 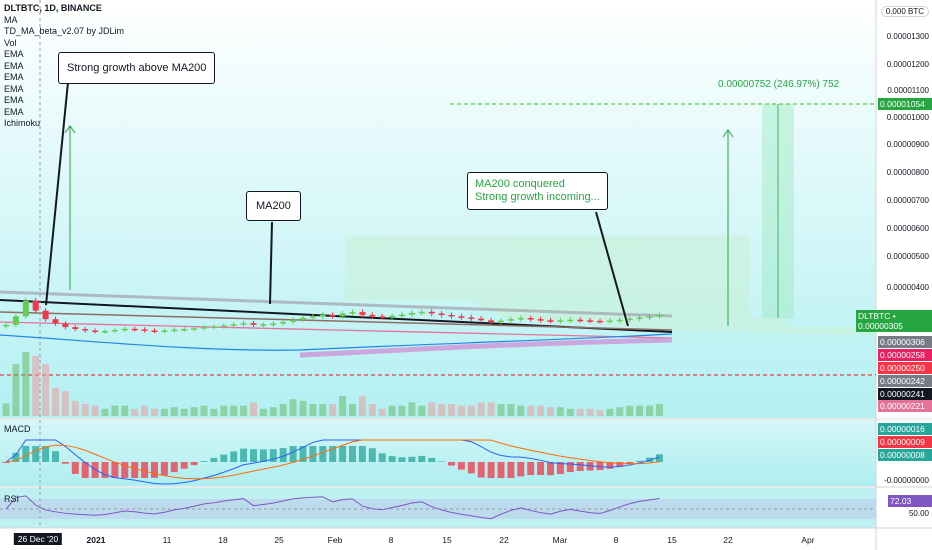 What do you see at coordinates (12, 499) in the screenshot?
I see `rsi-title: RSI` at bounding box center [12, 499].